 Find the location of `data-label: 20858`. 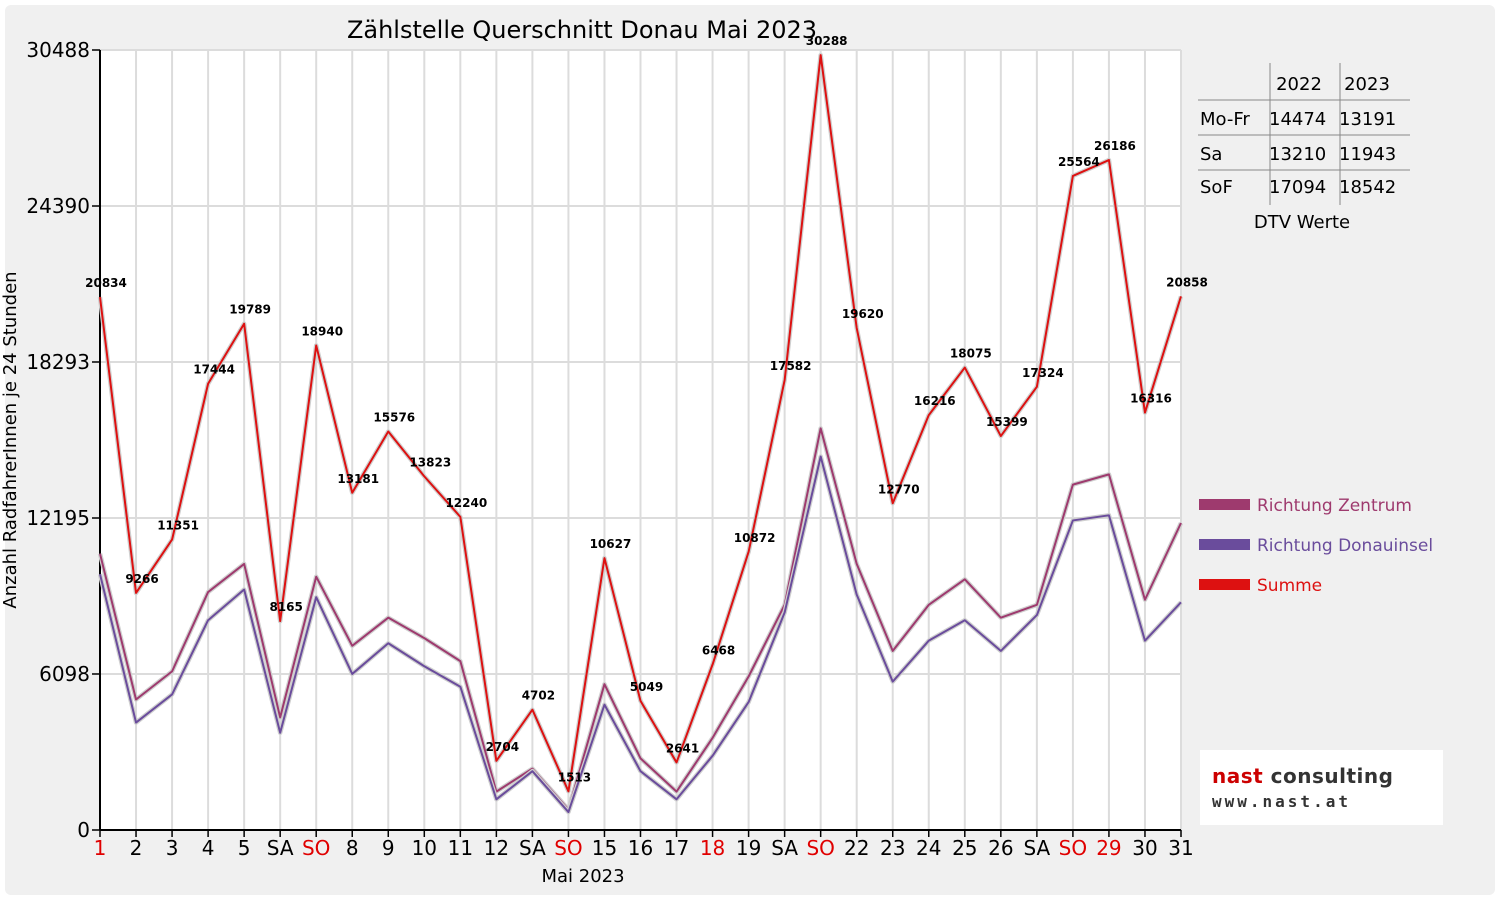

data-label: 20858 is located at coordinates (1187, 282).